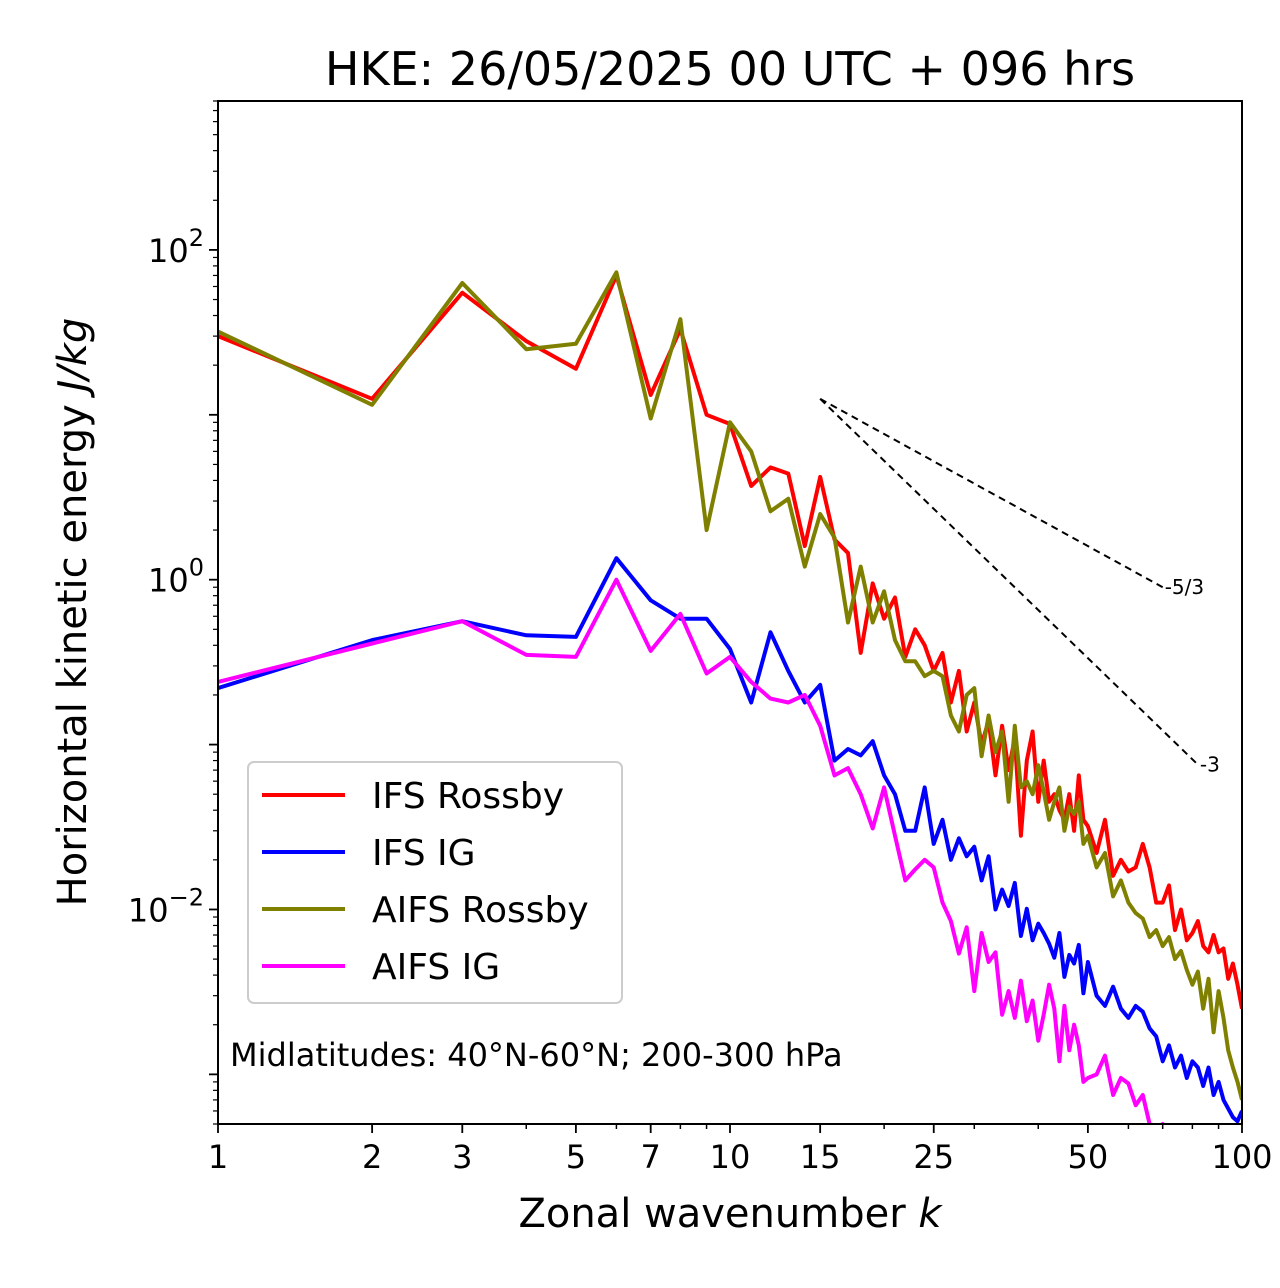 The image size is (1280, 1288). Describe the element at coordinates (730, 1214) in the screenshot. I see `x-axis-label: Zonal wavenumber k` at that location.